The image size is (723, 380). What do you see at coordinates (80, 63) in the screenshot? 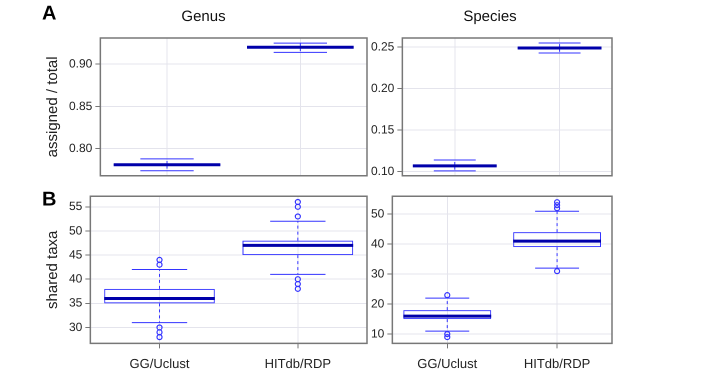
I see `y-tick-label: 0.90` at bounding box center [80, 63].